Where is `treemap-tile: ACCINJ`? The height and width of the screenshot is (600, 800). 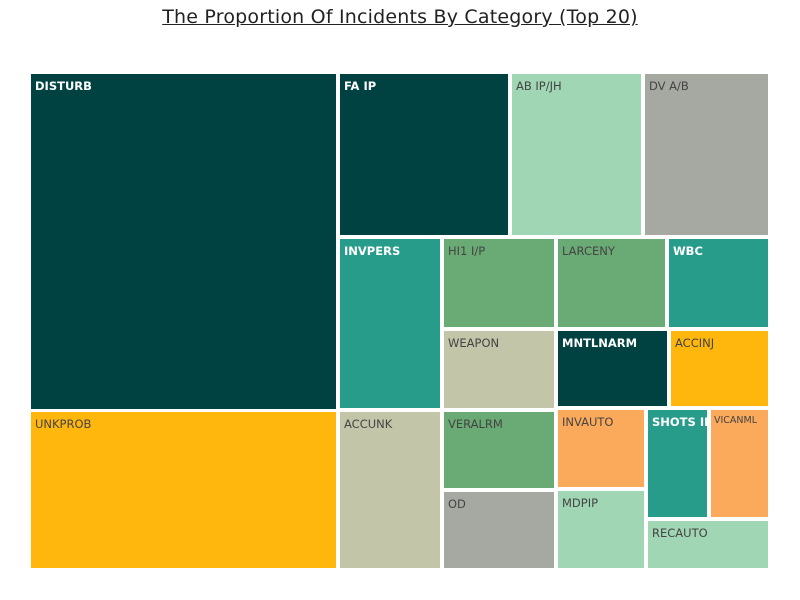
treemap-tile: ACCINJ is located at coordinates (719, 368).